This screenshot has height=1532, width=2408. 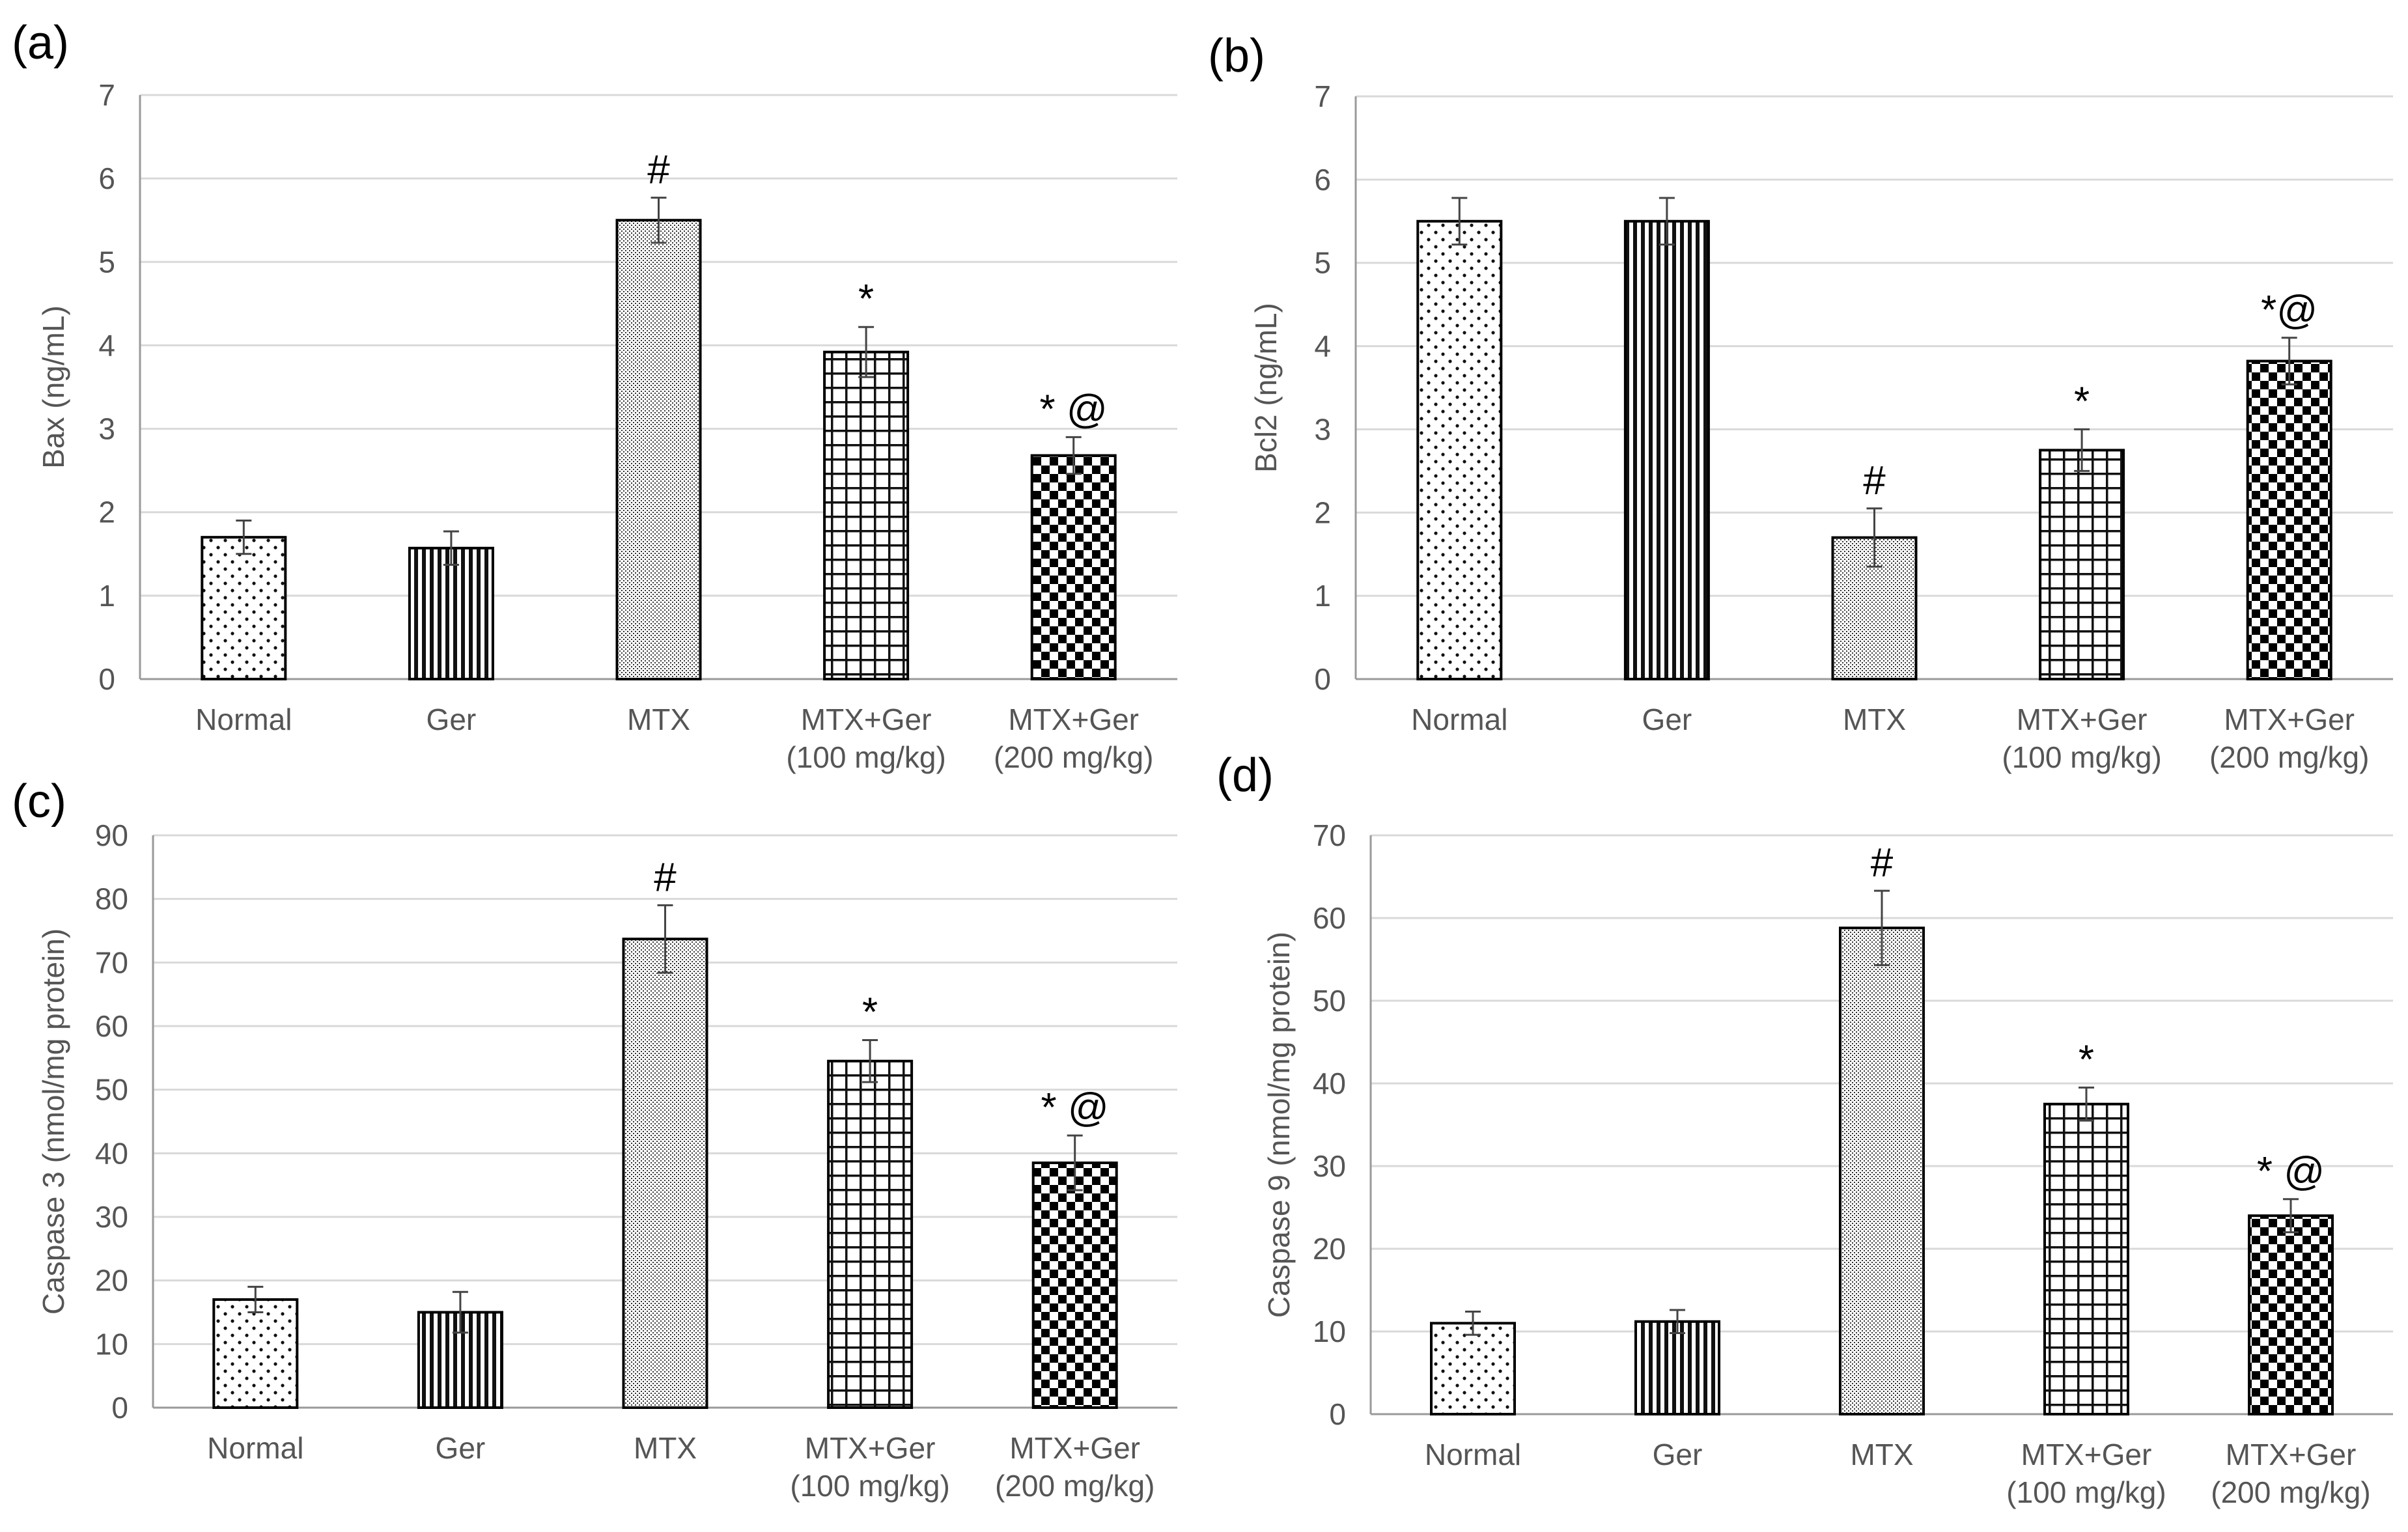 What do you see at coordinates (1245, 775) in the screenshot?
I see `panel-label: (d)` at bounding box center [1245, 775].